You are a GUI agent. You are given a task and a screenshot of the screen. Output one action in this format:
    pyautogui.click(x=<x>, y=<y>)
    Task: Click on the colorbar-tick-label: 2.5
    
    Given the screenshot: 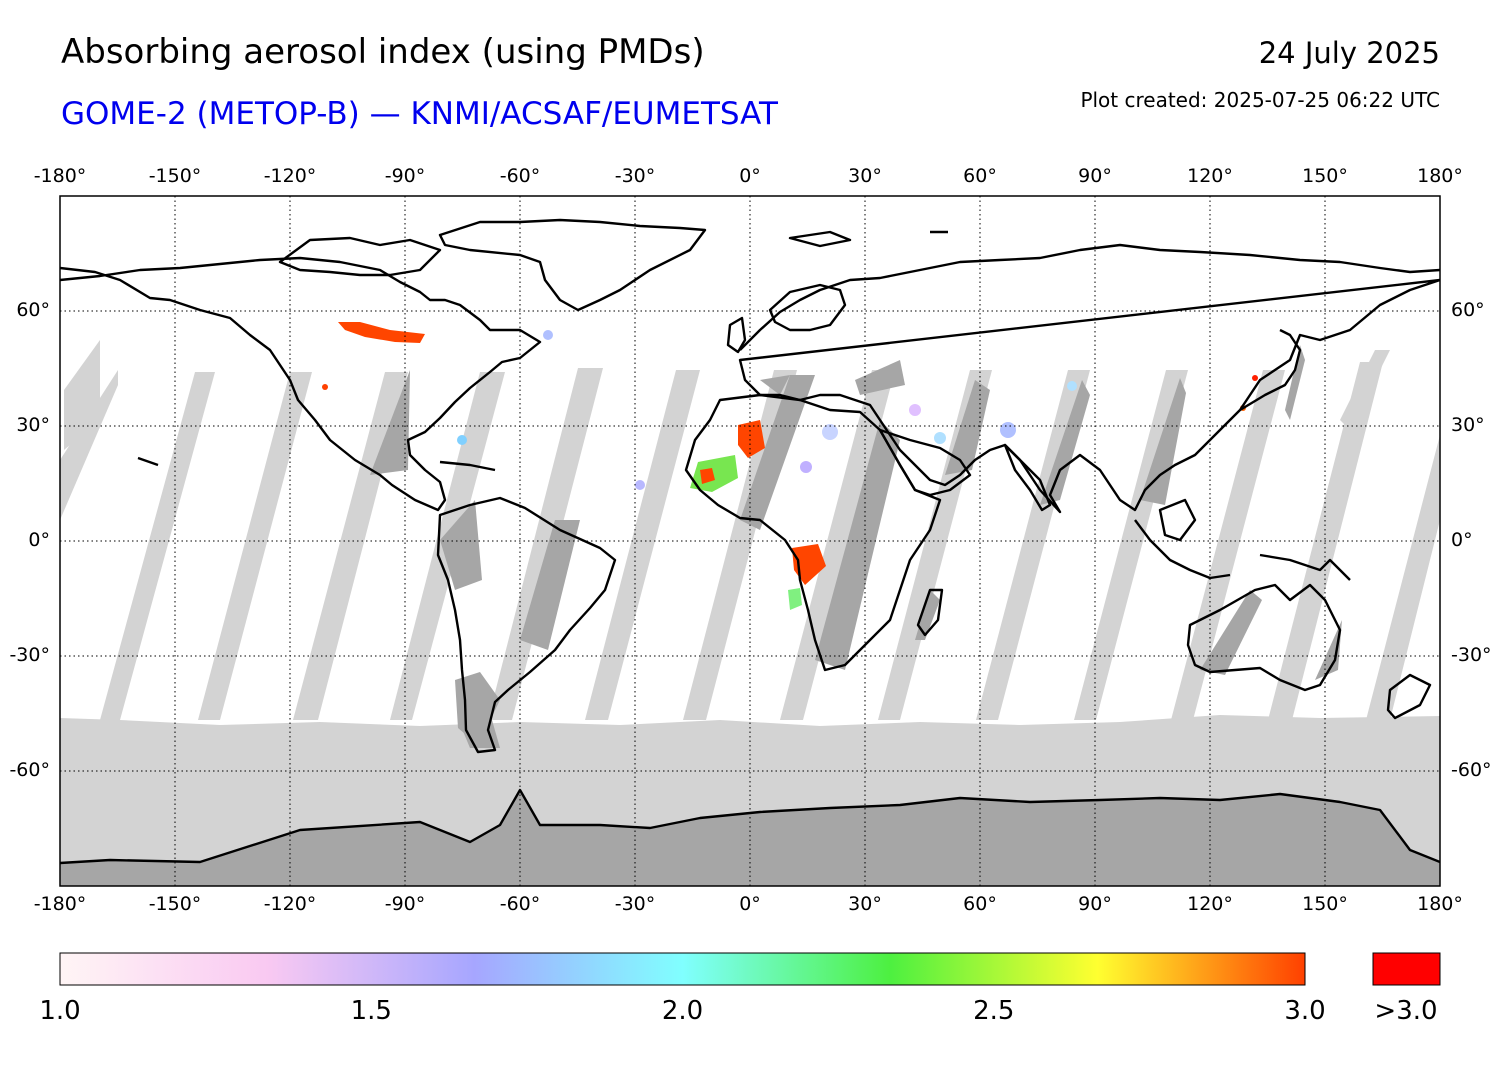 What is the action you would take?
    pyautogui.click(x=994, y=1011)
    